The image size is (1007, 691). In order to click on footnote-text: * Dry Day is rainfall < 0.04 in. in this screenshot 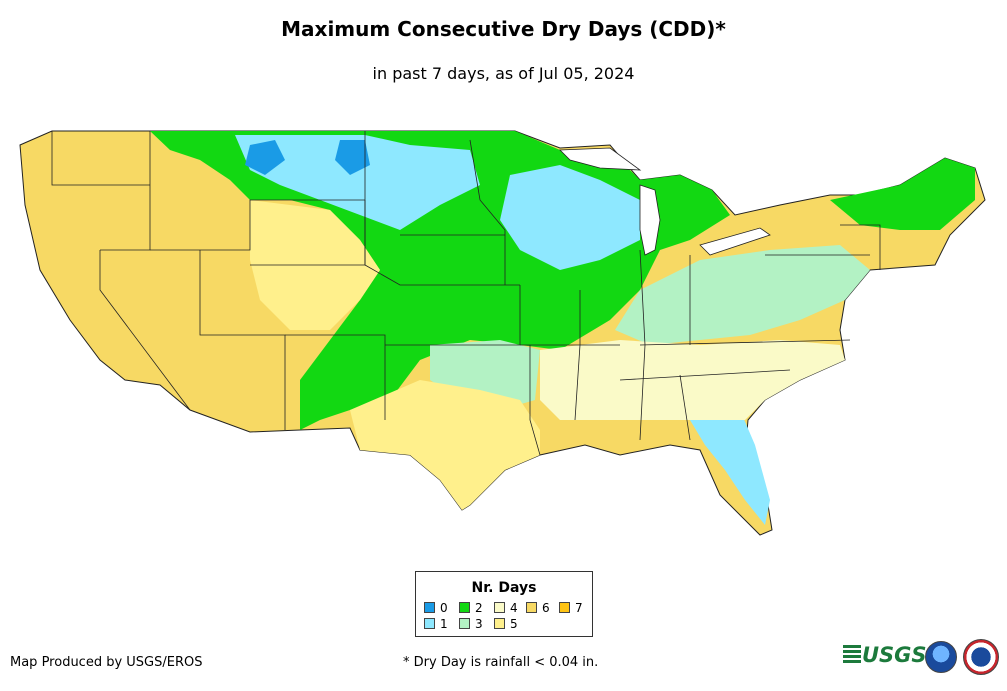, I will do `click(501, 662)`.